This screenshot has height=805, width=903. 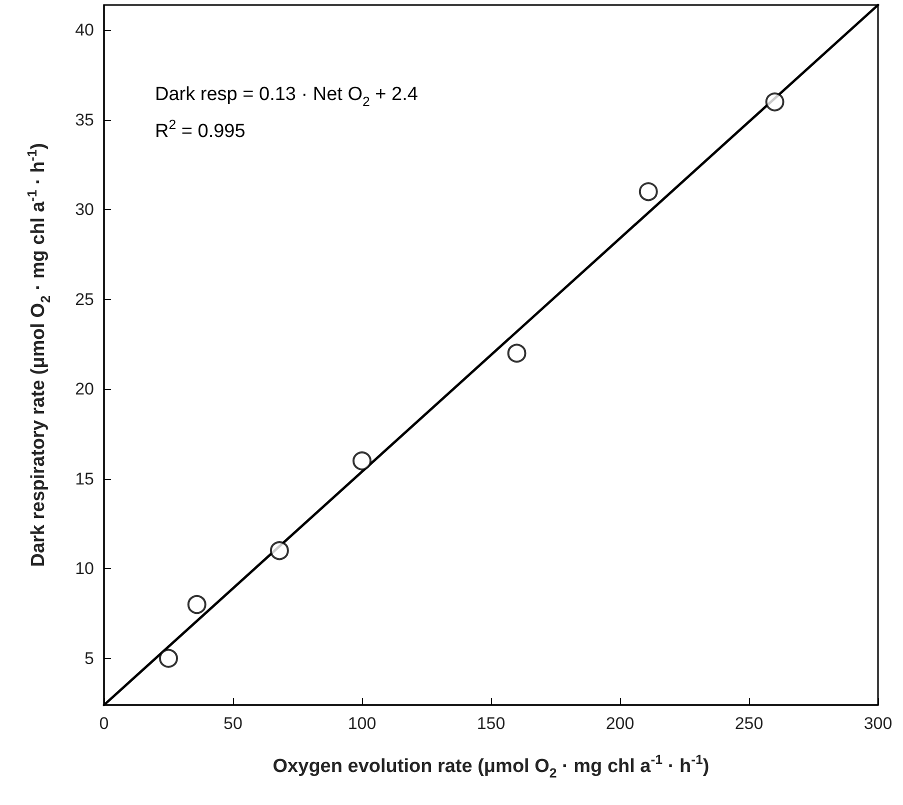 What do you see at coordinates (749, 723) in the screenshot?
I see `x-tick-label: 250` at bounding box center [749, 723].